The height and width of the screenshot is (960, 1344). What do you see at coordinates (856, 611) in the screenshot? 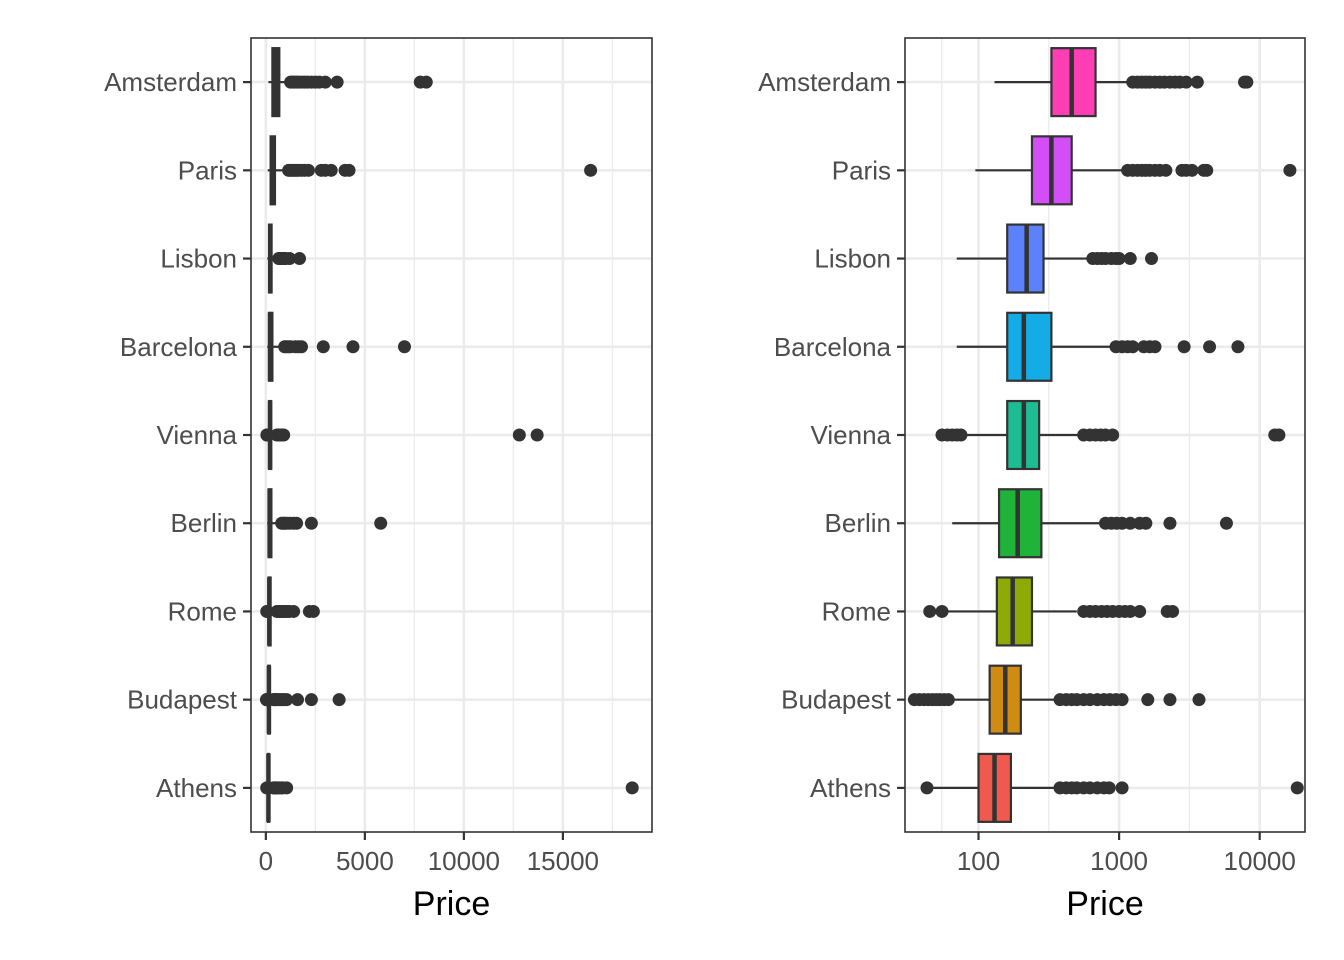
I see `log-y-tick-label-rome: Rome` at bounding box center [856, 611].